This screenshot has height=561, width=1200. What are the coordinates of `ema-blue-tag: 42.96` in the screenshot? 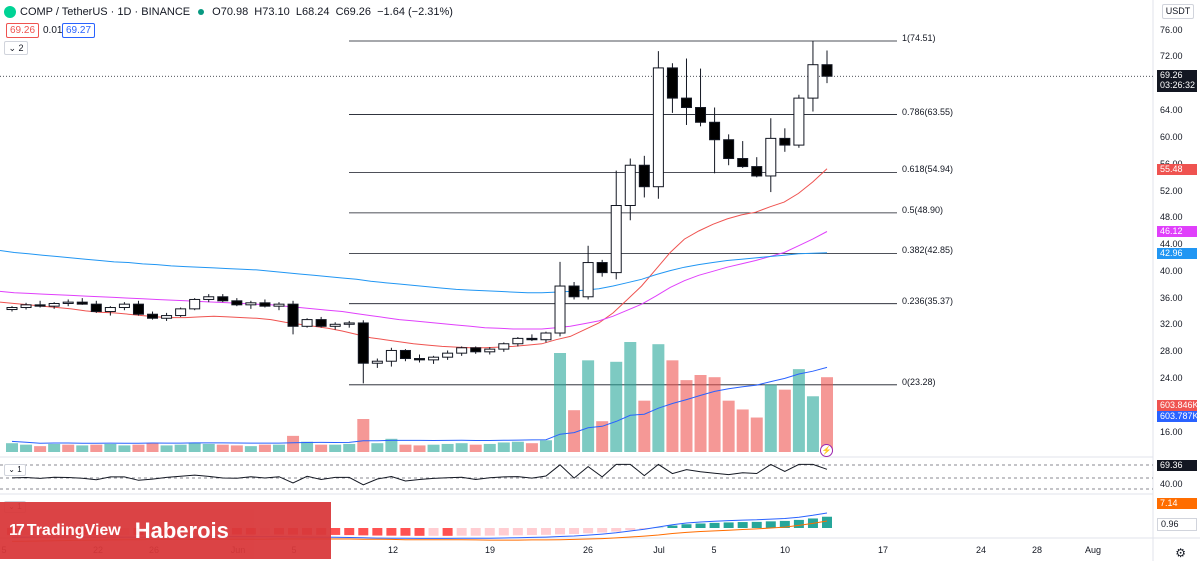 It's located at (1177, 253).